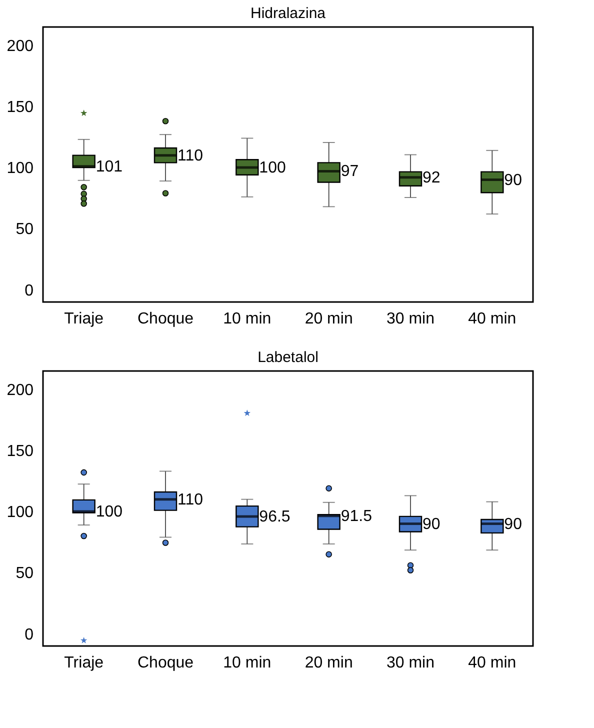 This screenshot has height=728, width=594. I want to click on text: 101, so click(109, 167).